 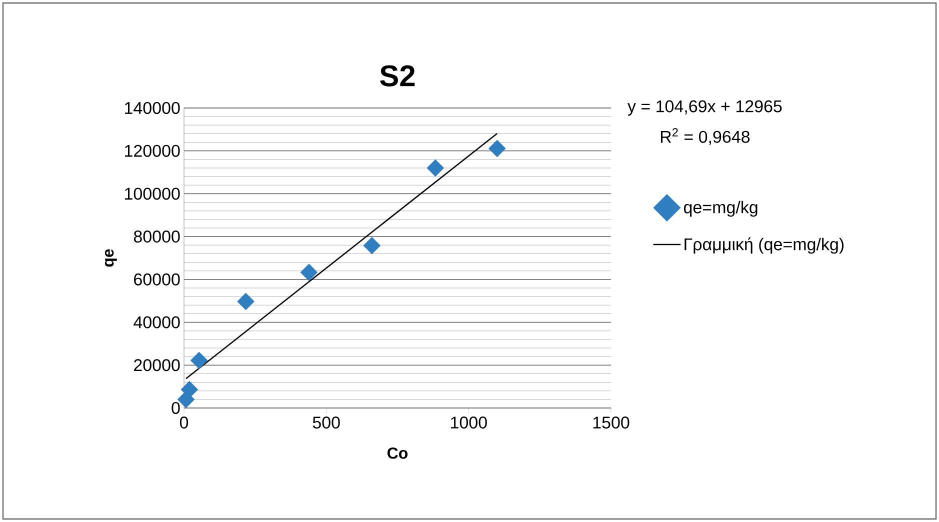 I want to click on x-tick-label: 1500, so click(x=611, y=422).